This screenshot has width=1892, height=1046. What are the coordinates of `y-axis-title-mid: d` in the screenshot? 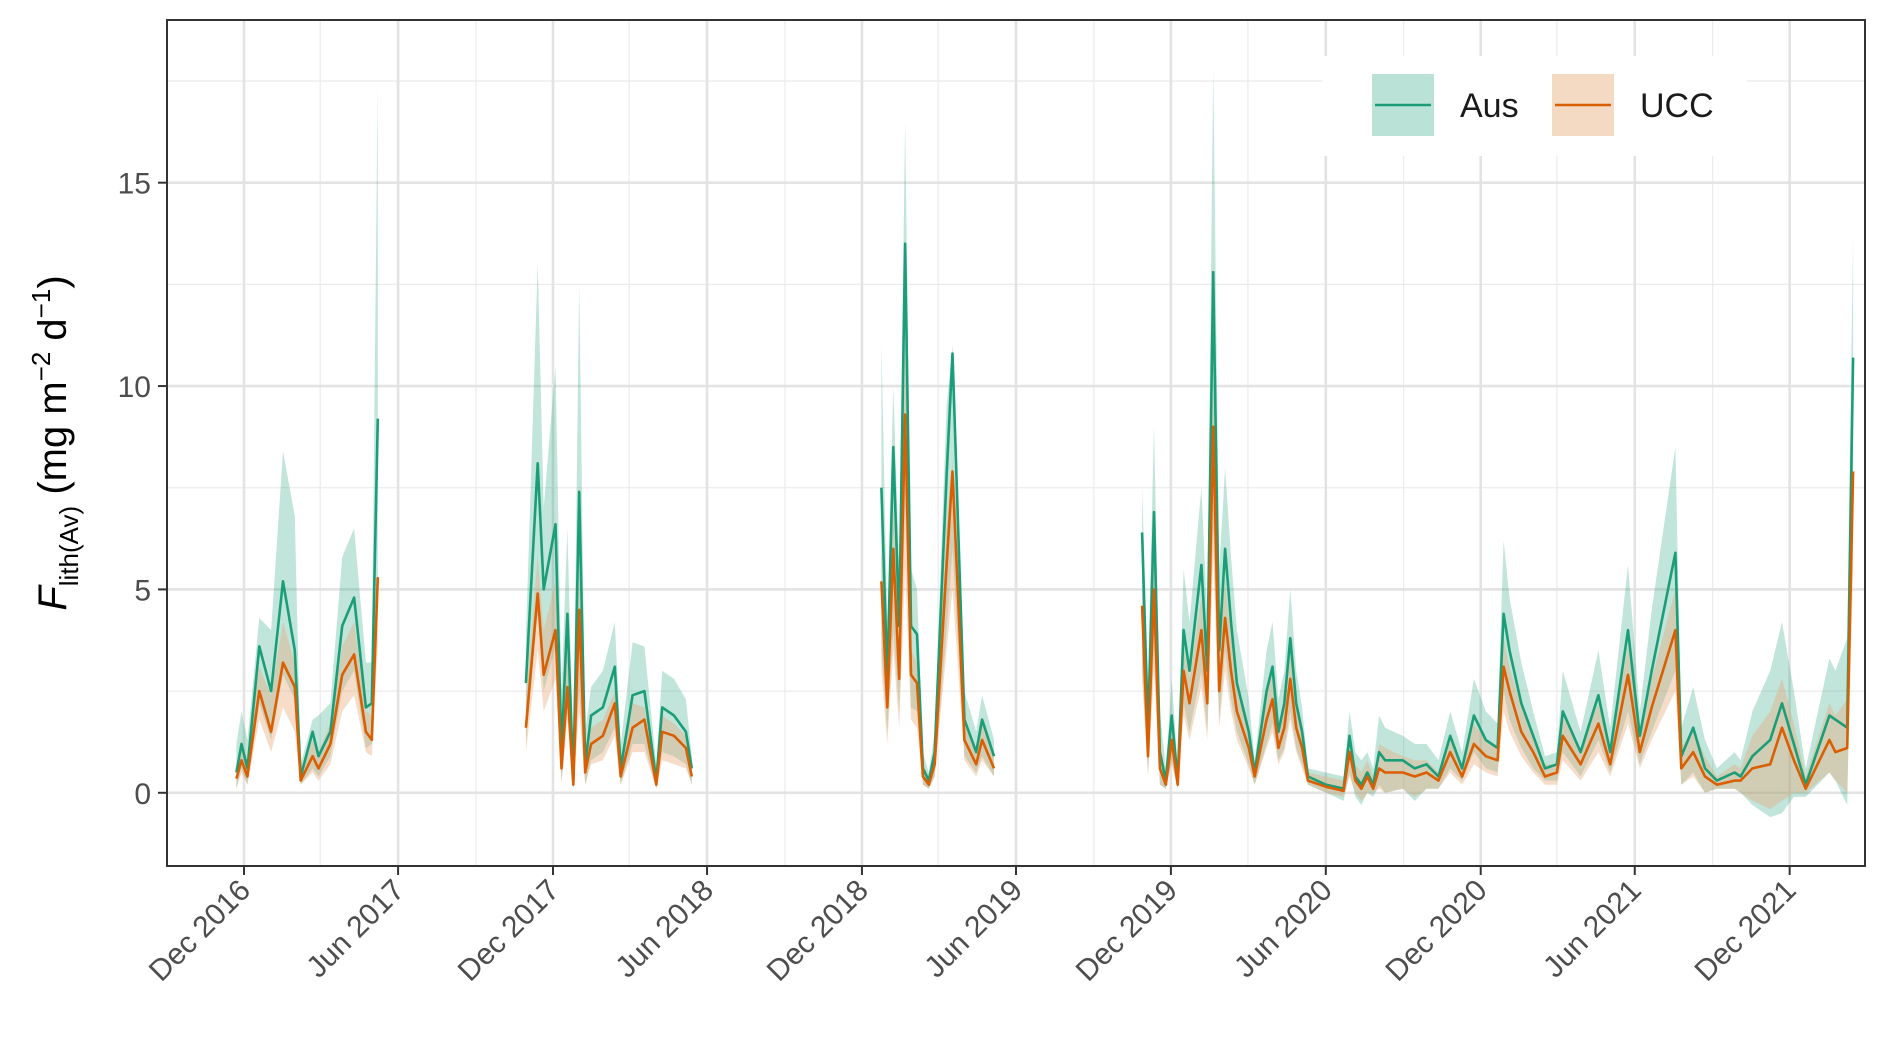 It's located at (53, 334).